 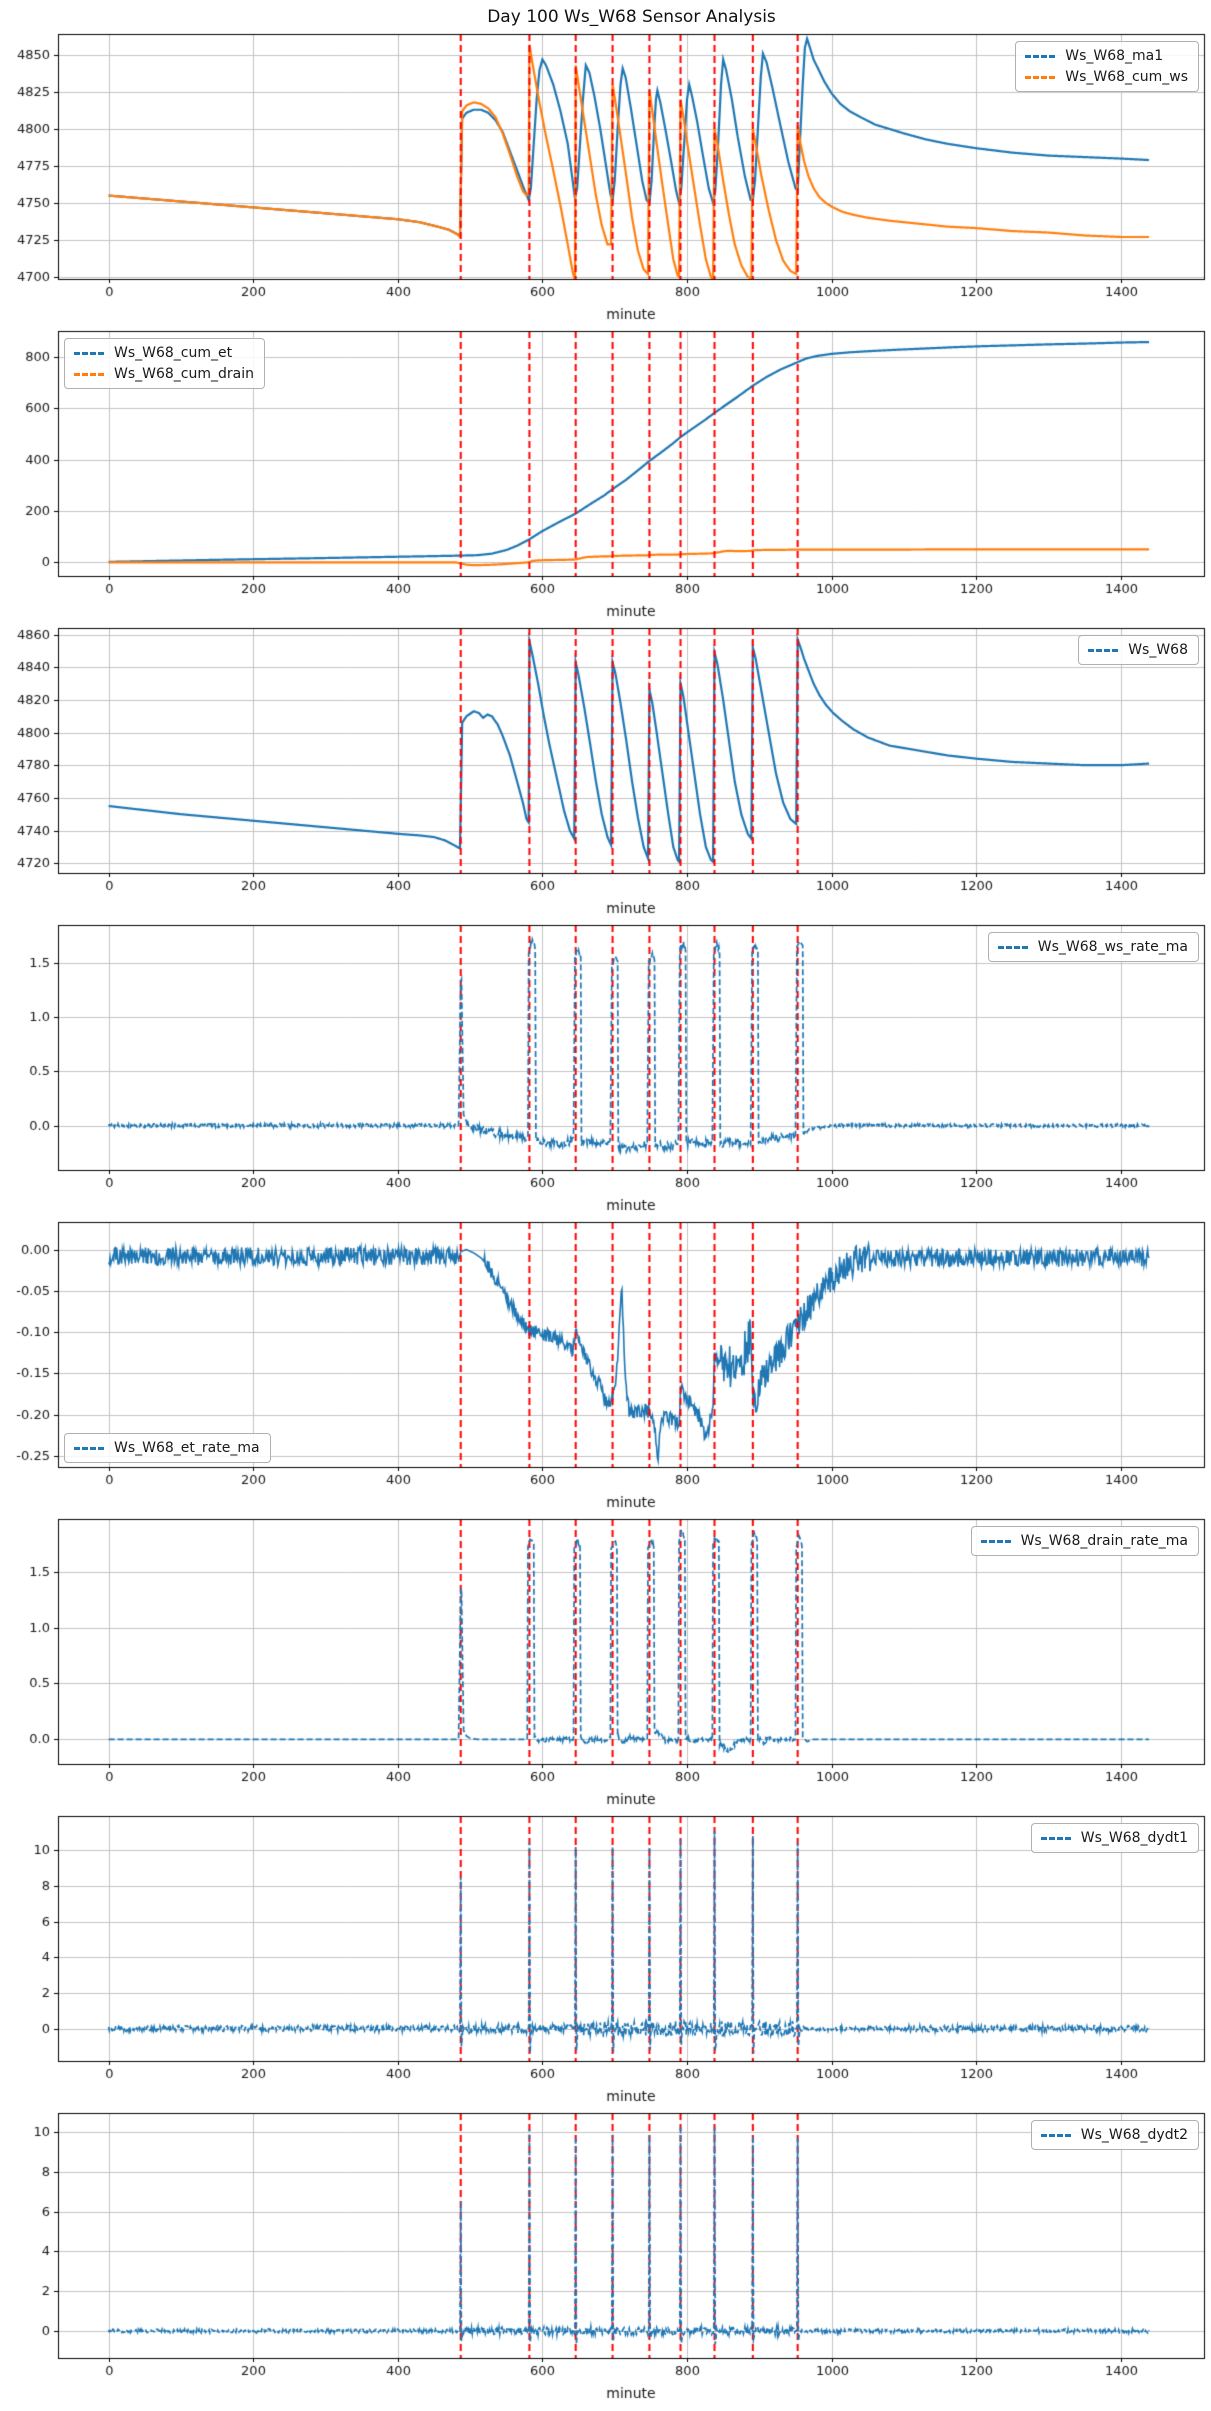 I want to click on subplot-4-ws-w68-ws-rate-ma: Ws_W68_ws_rate_ma, so click(x=605, y=1071).